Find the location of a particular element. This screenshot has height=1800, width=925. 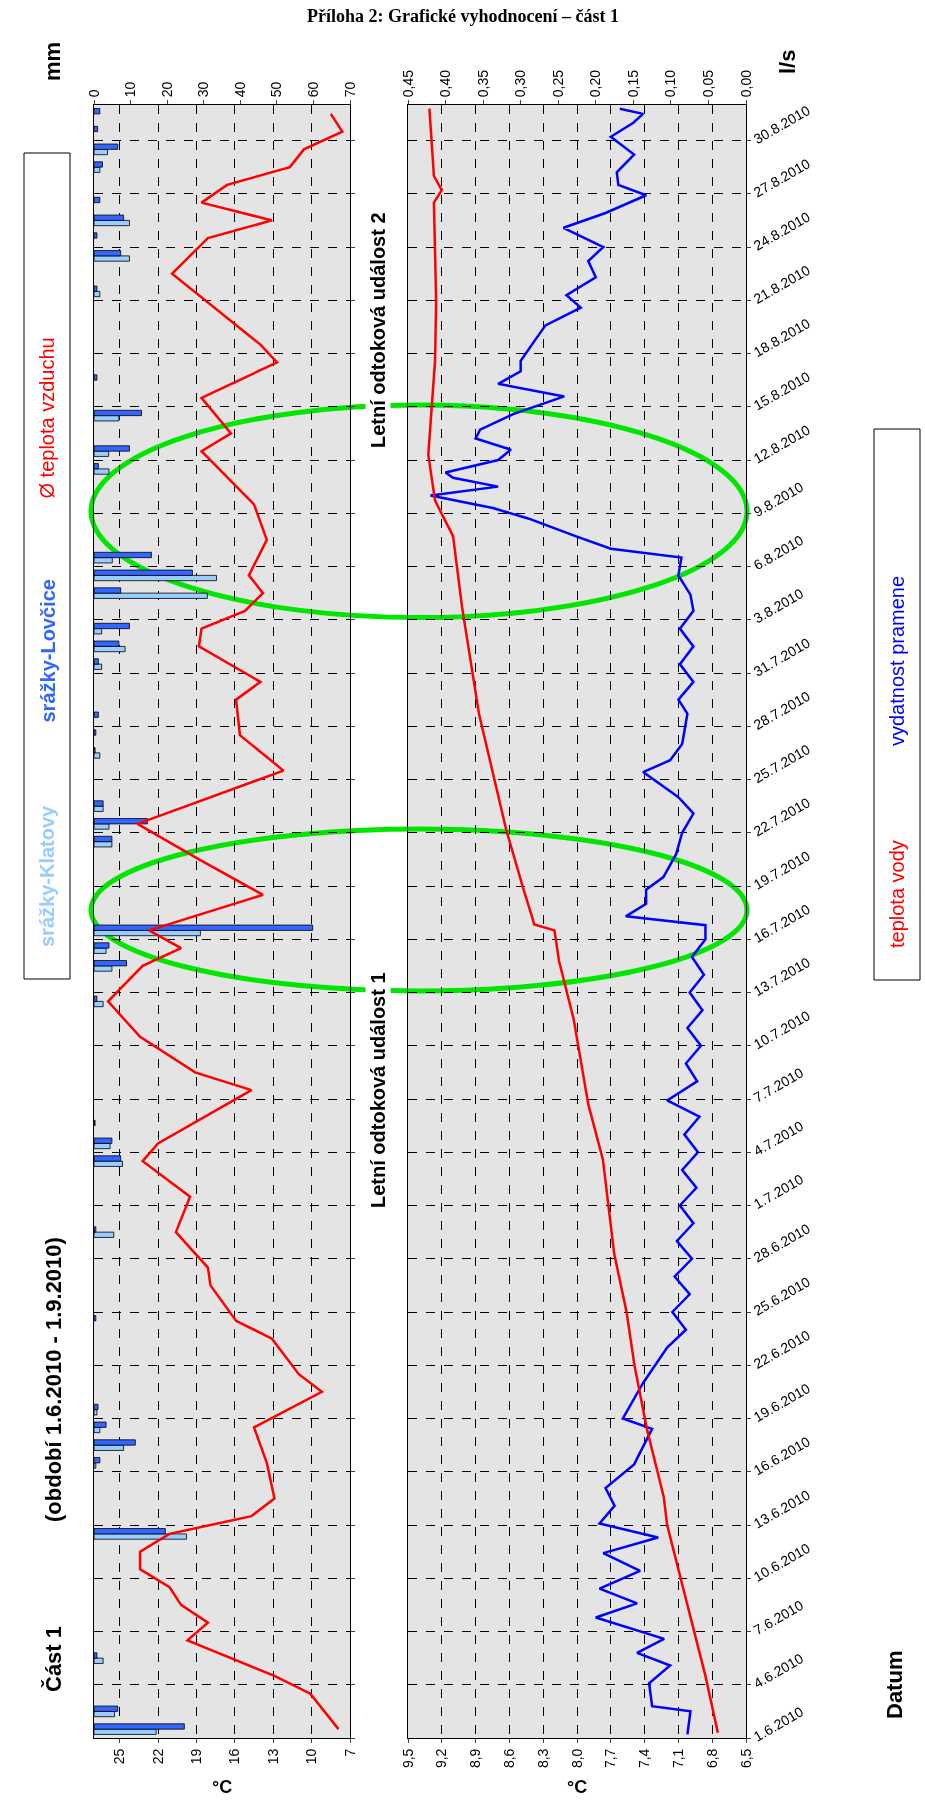

x2-tick-label: 40 is located at coordinates (239, 89).